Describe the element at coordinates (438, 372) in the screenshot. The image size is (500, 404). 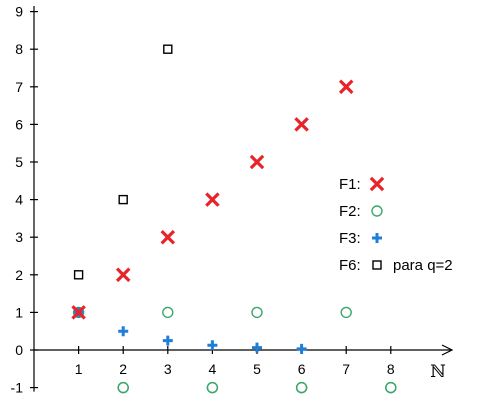
I see `x-axis-label: ℕ` at that location.